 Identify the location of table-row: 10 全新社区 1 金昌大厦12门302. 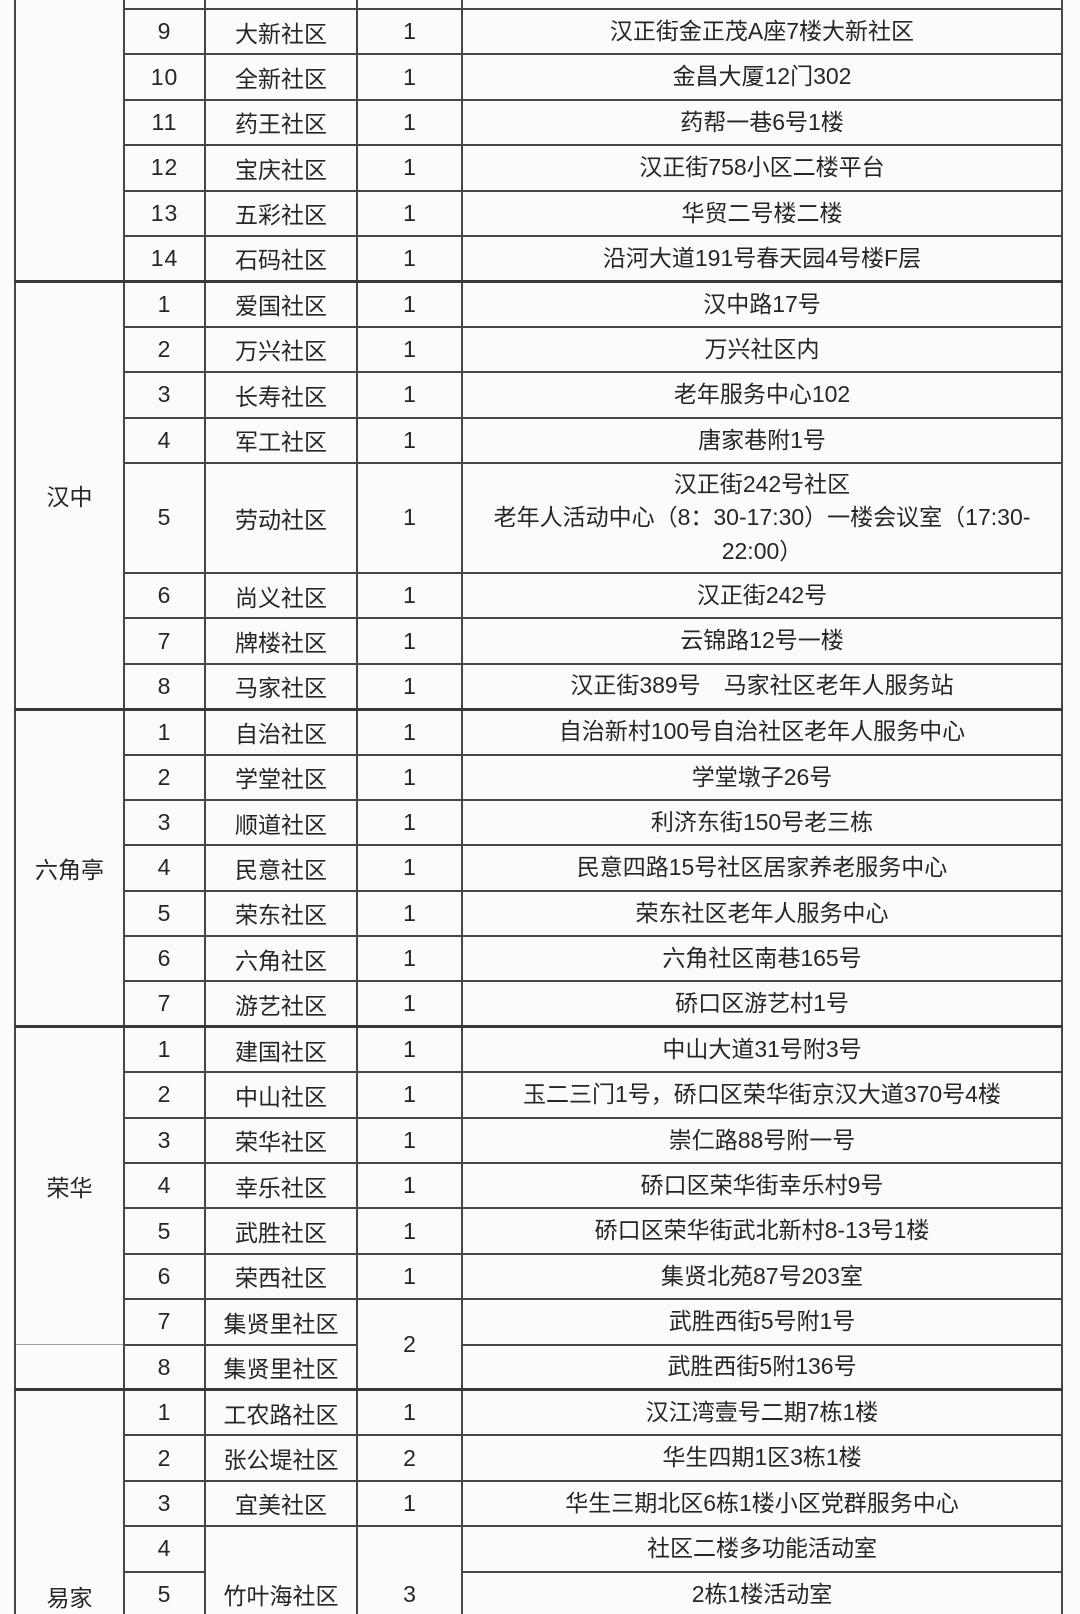
(539, 77).